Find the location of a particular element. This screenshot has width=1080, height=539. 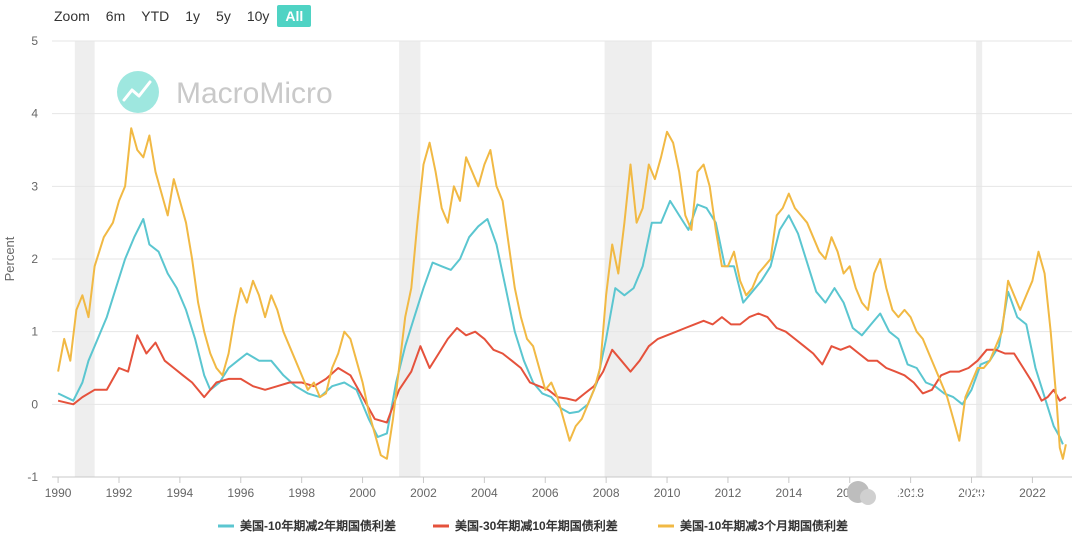

zoom-all-button: All is located at coordinates (294, 16).